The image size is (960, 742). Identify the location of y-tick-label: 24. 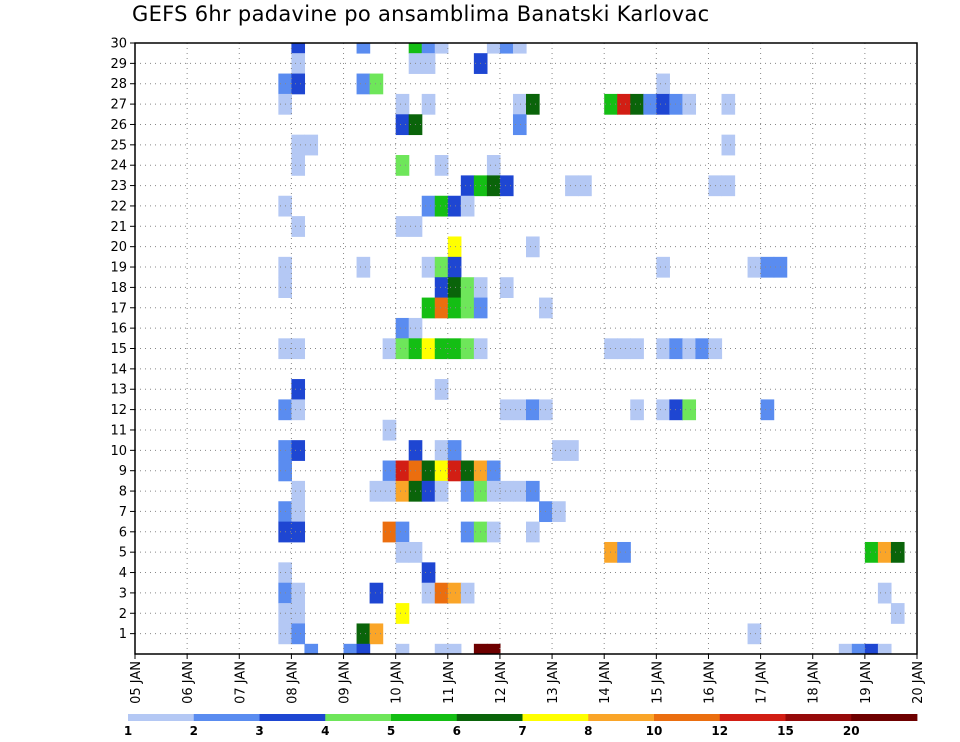
(118, 166).